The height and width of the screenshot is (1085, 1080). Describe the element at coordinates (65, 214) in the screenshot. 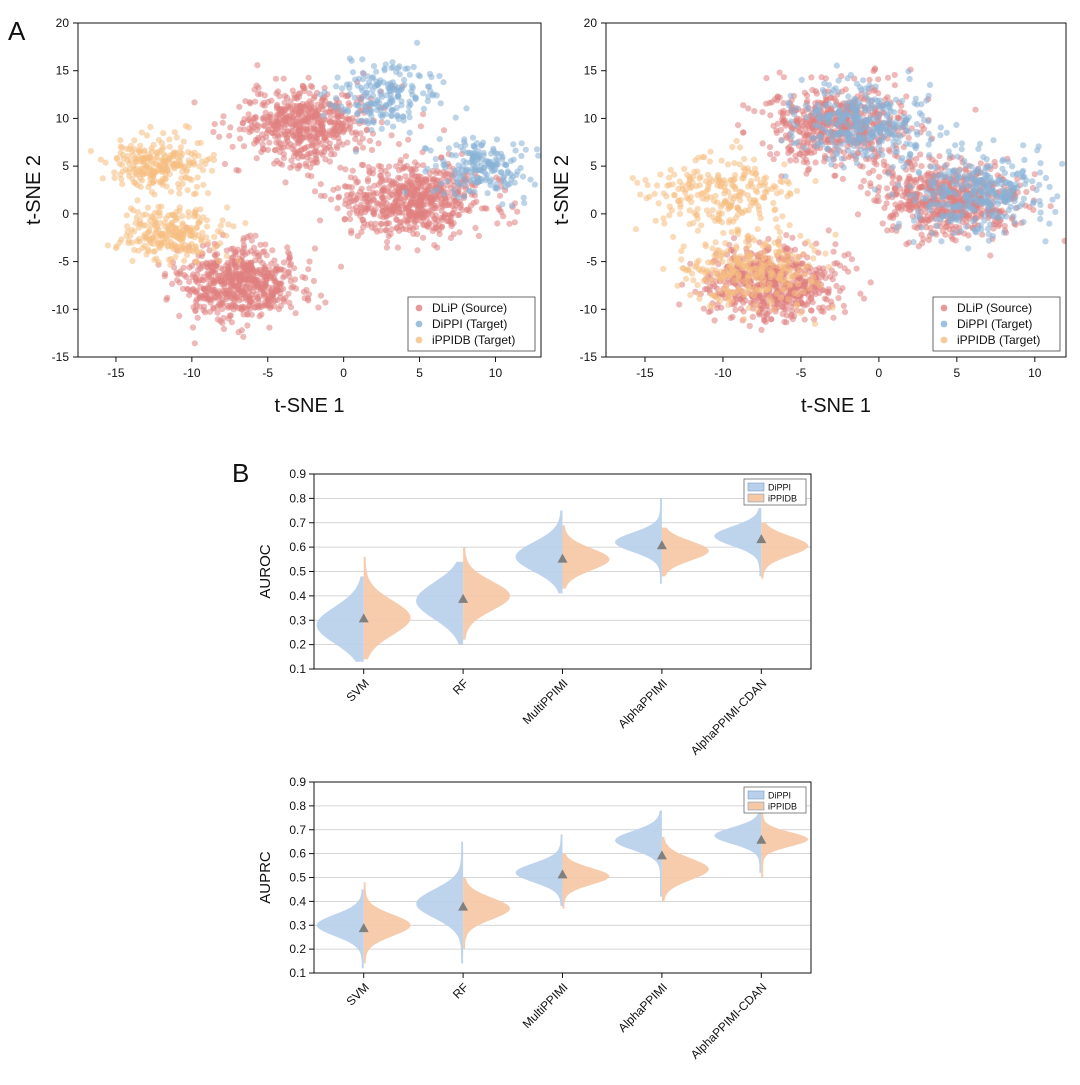

I see `y-tick-label: 0` at that location.